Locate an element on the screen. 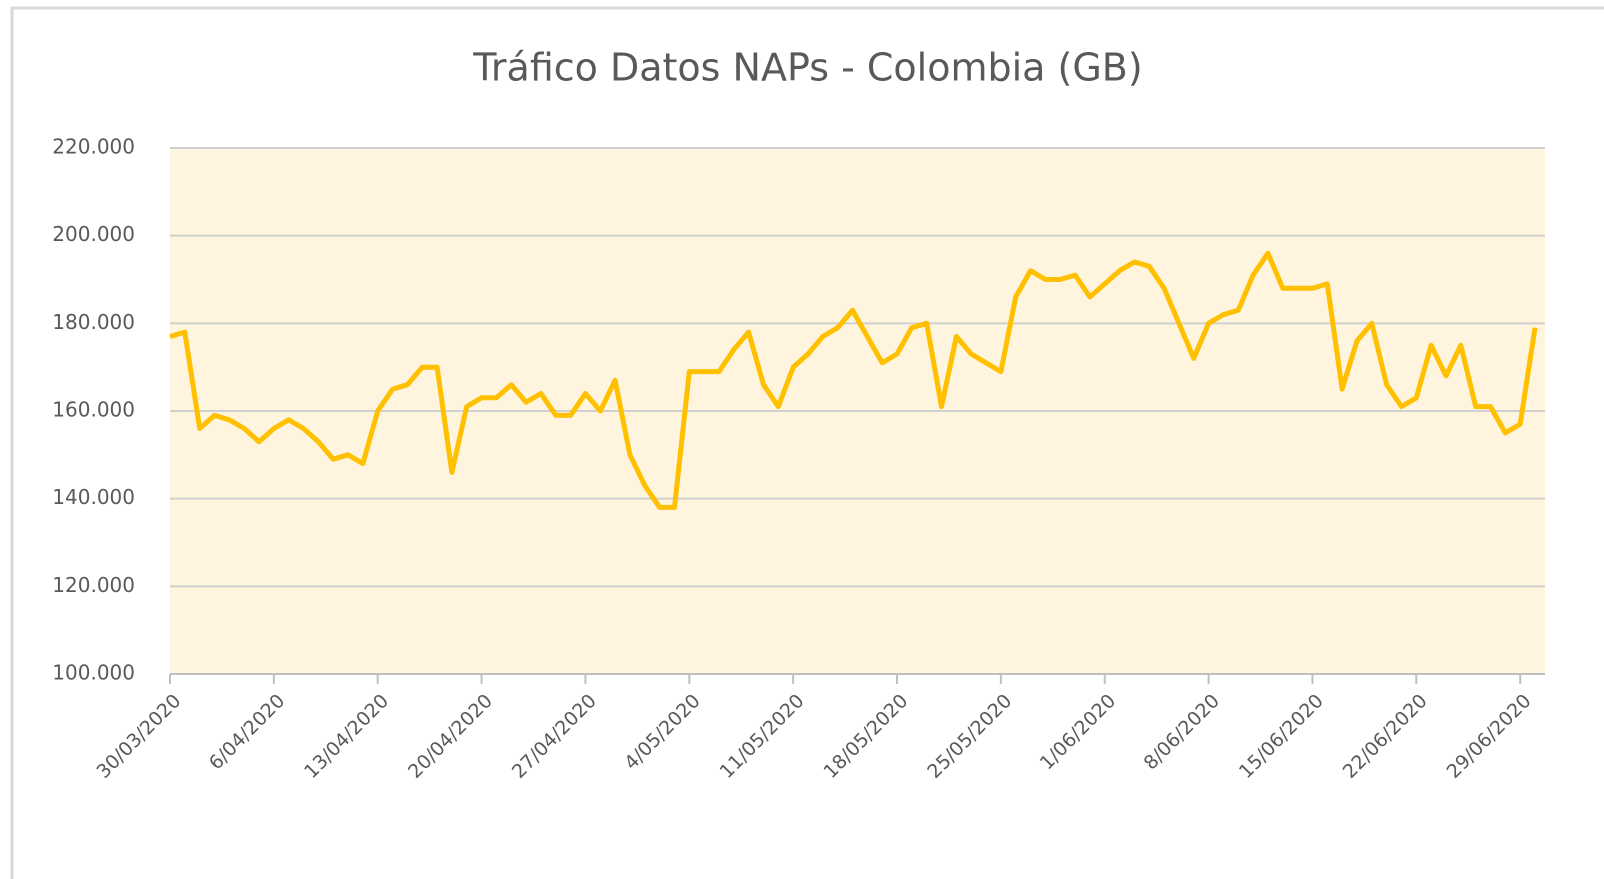  y-tick-label: 120.000 is located at coordinates (93, 585).